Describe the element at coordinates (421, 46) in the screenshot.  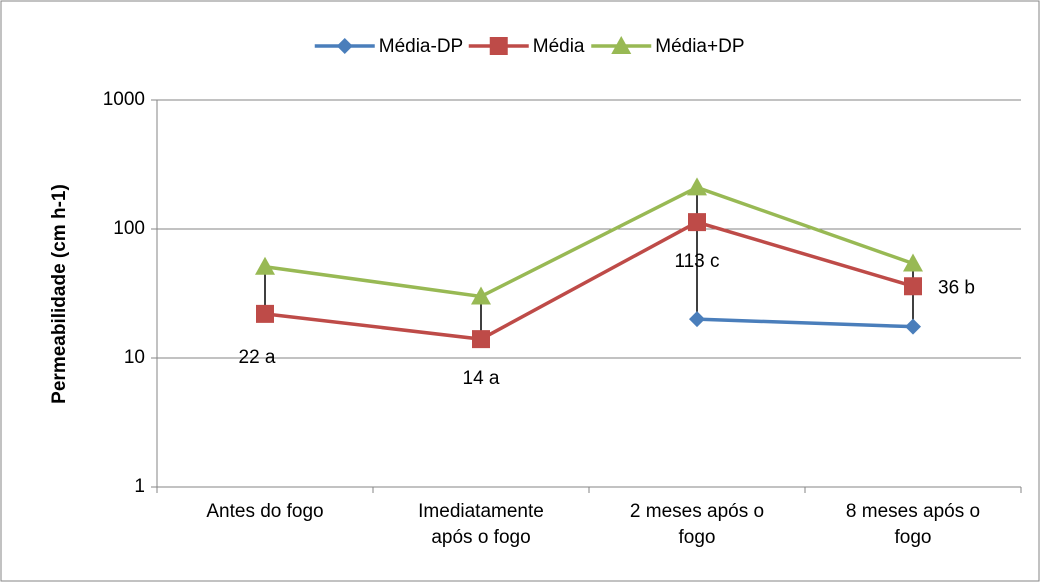
I see `legend-label: Média-DP` at that location.